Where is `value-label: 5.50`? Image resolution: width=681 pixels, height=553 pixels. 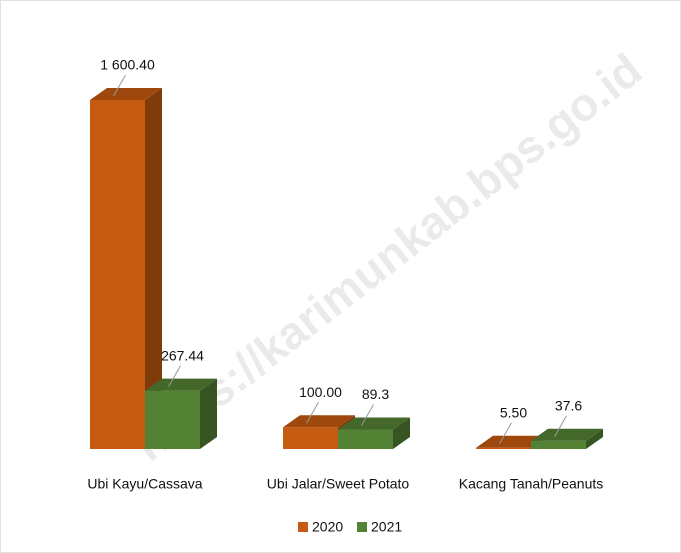
value-label: 5.50 is located at coordinates (513, 413).